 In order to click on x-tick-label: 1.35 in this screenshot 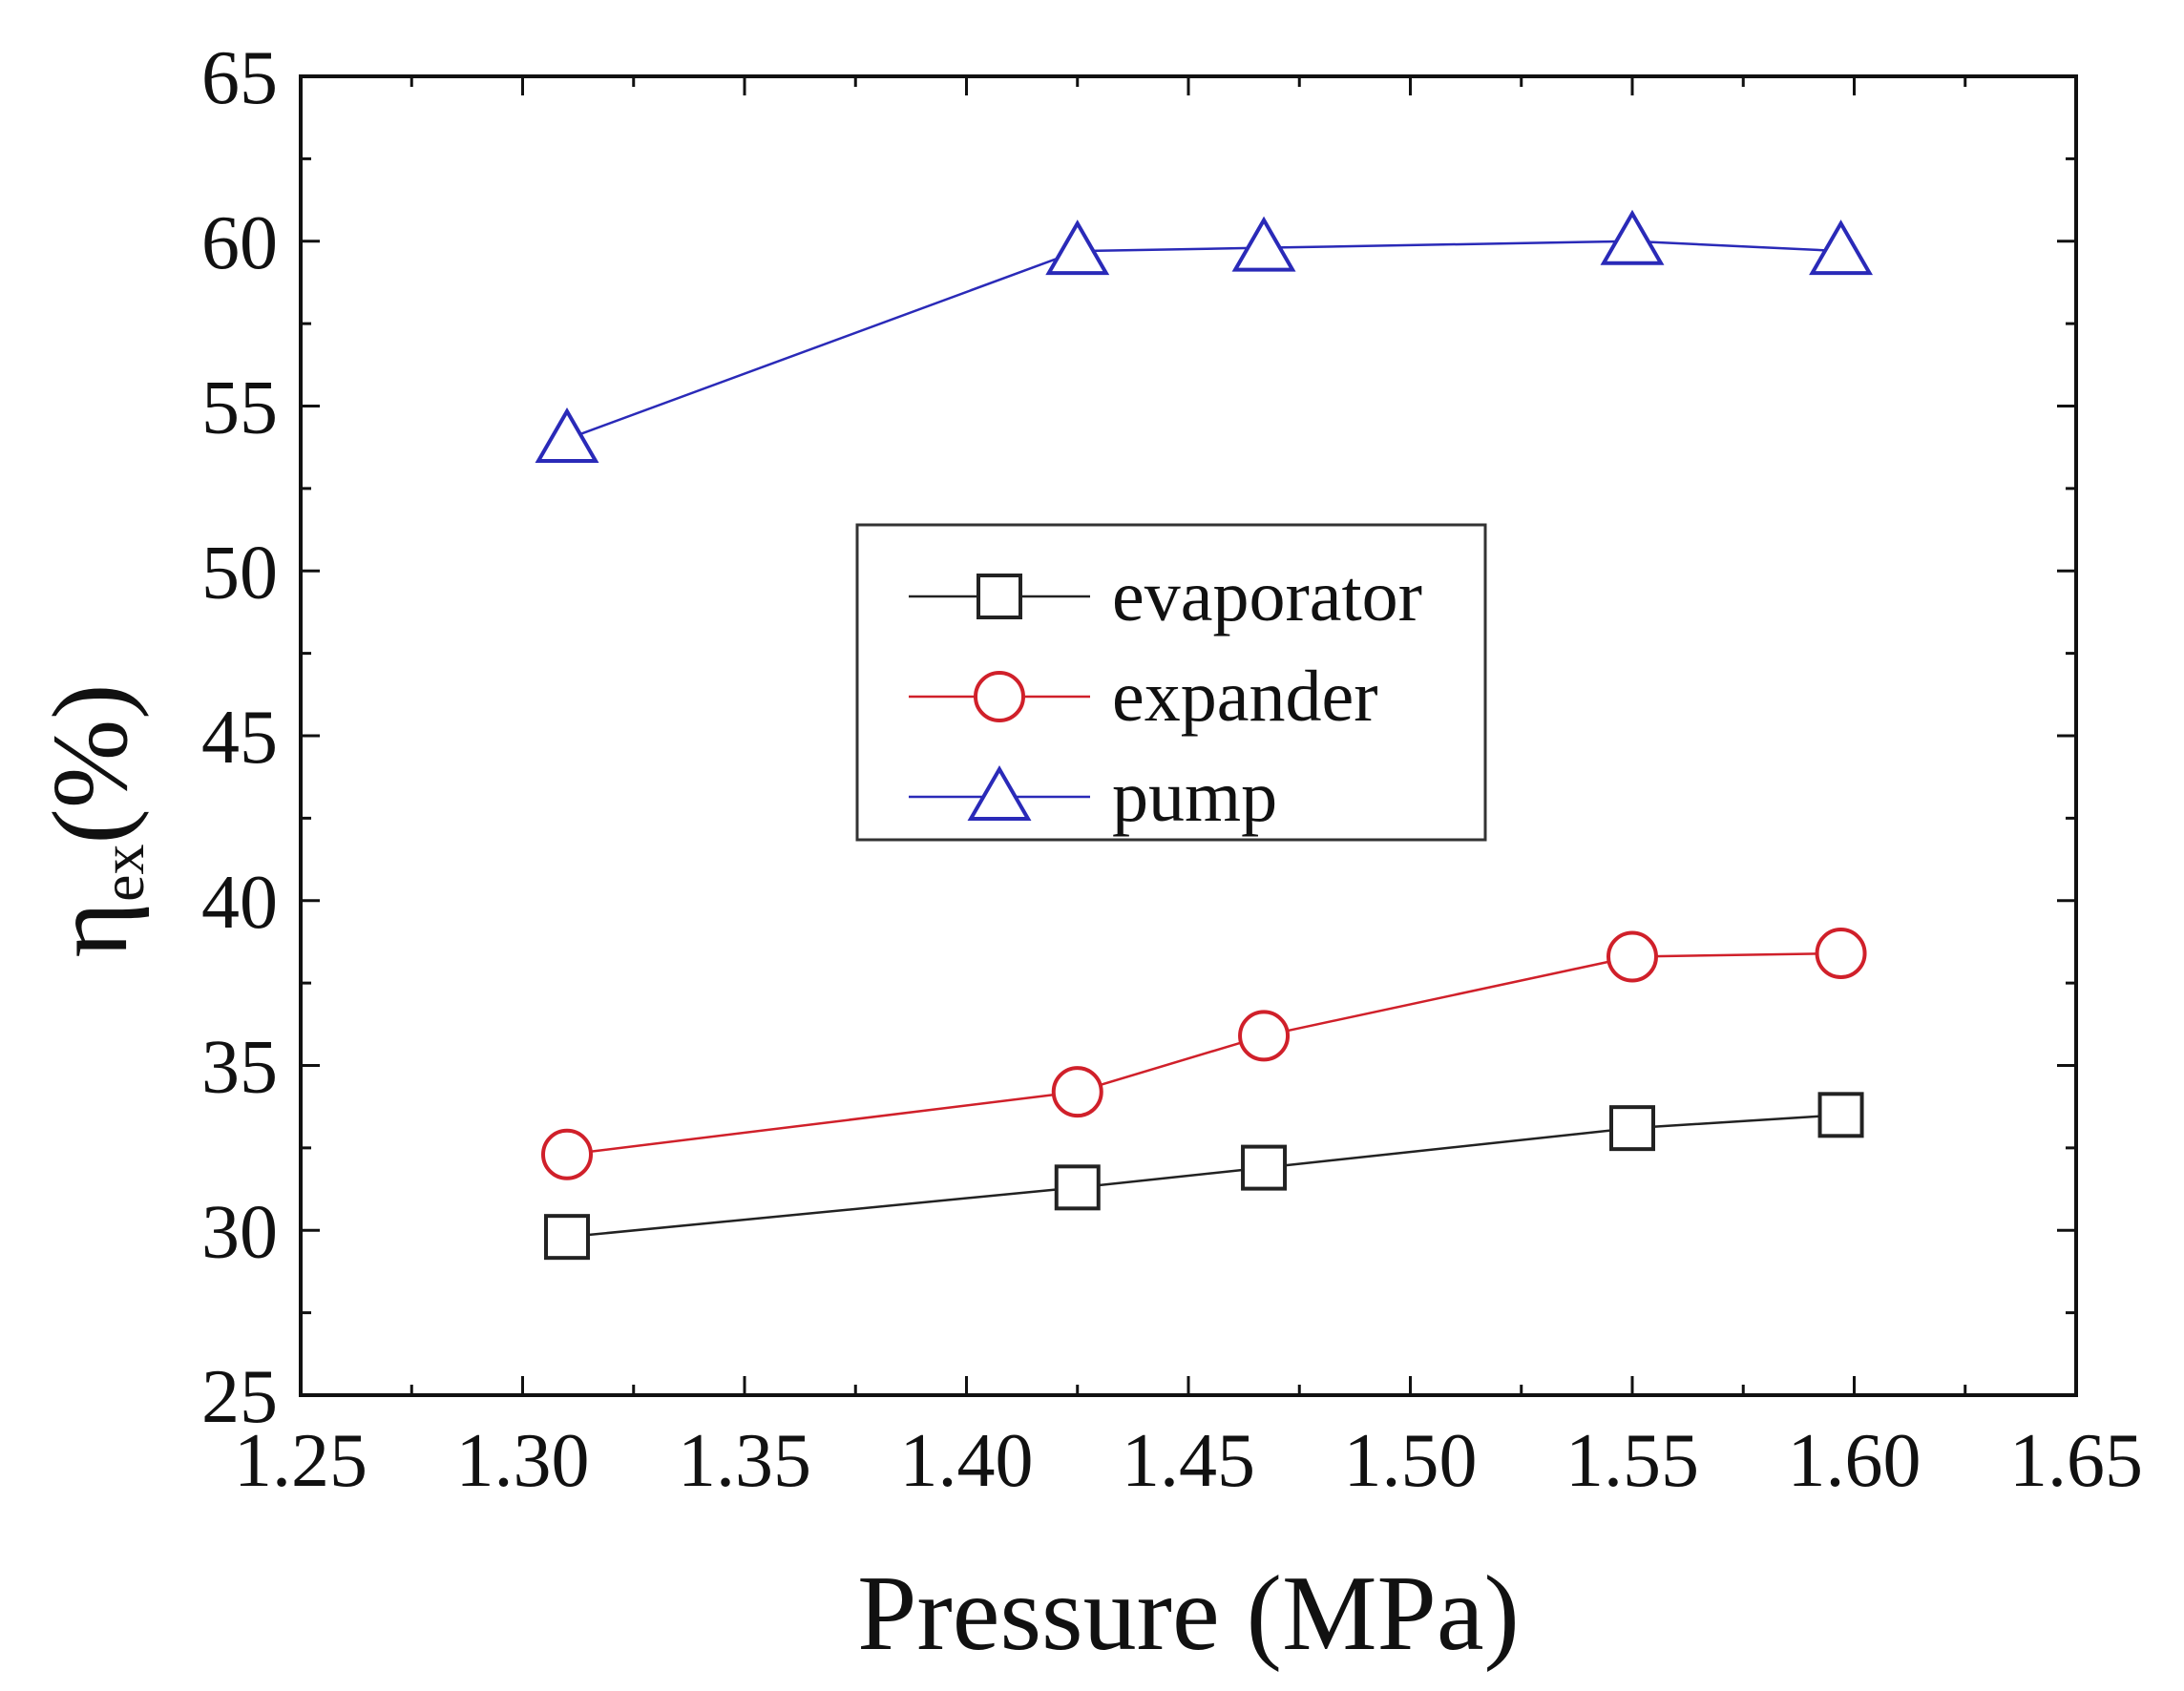, I will do `click(744, 1461)`.